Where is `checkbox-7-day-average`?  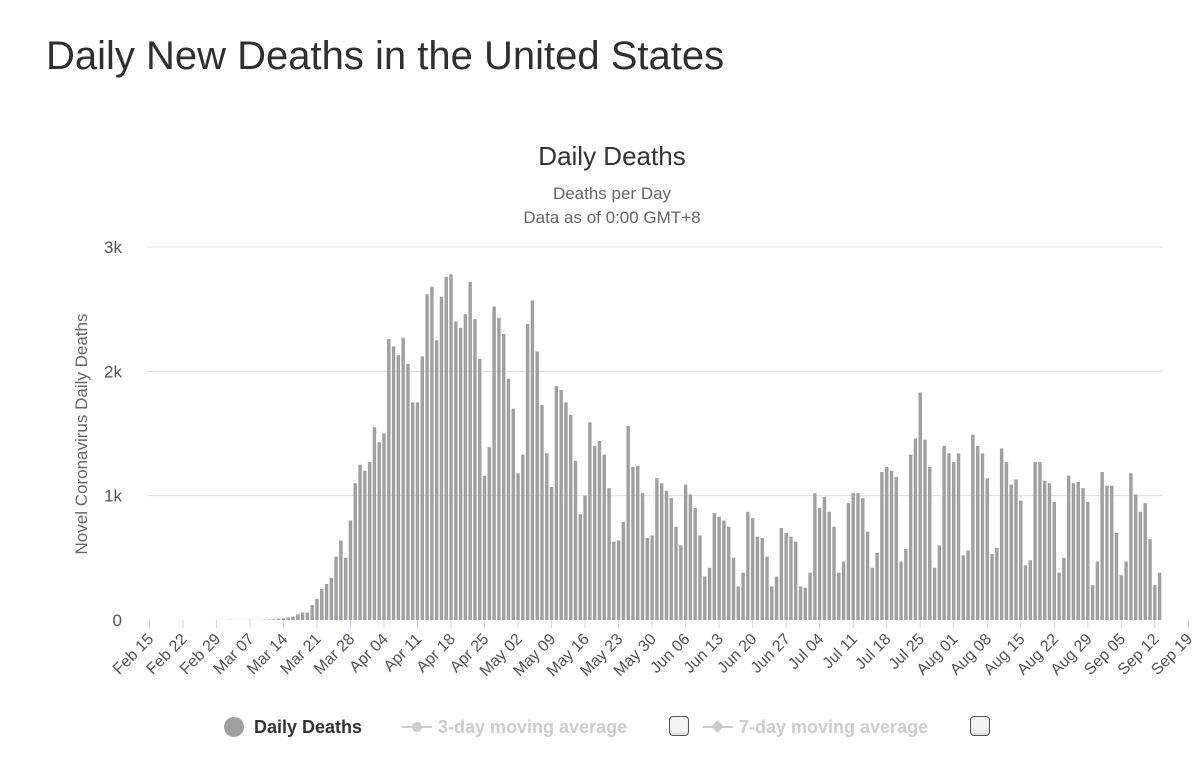 checkbox-7-day-average is located at coordinates (980, 726).